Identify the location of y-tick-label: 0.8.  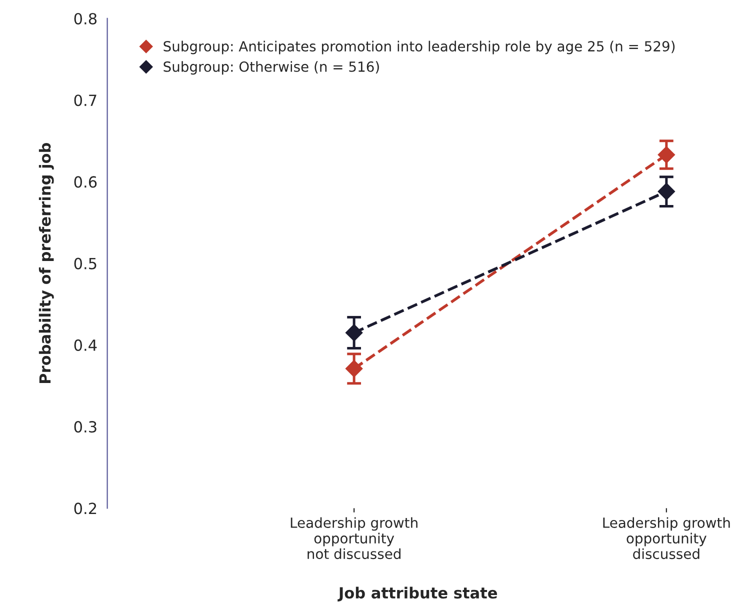
(85, 18).